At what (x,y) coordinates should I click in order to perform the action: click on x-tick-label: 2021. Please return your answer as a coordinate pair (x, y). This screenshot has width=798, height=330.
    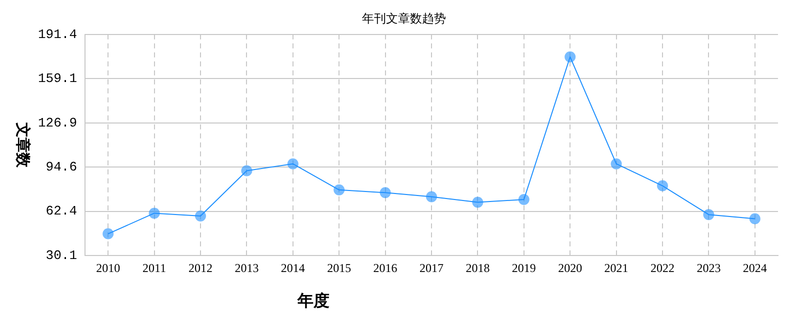
    Looking at the image, I should click on (616, 267).